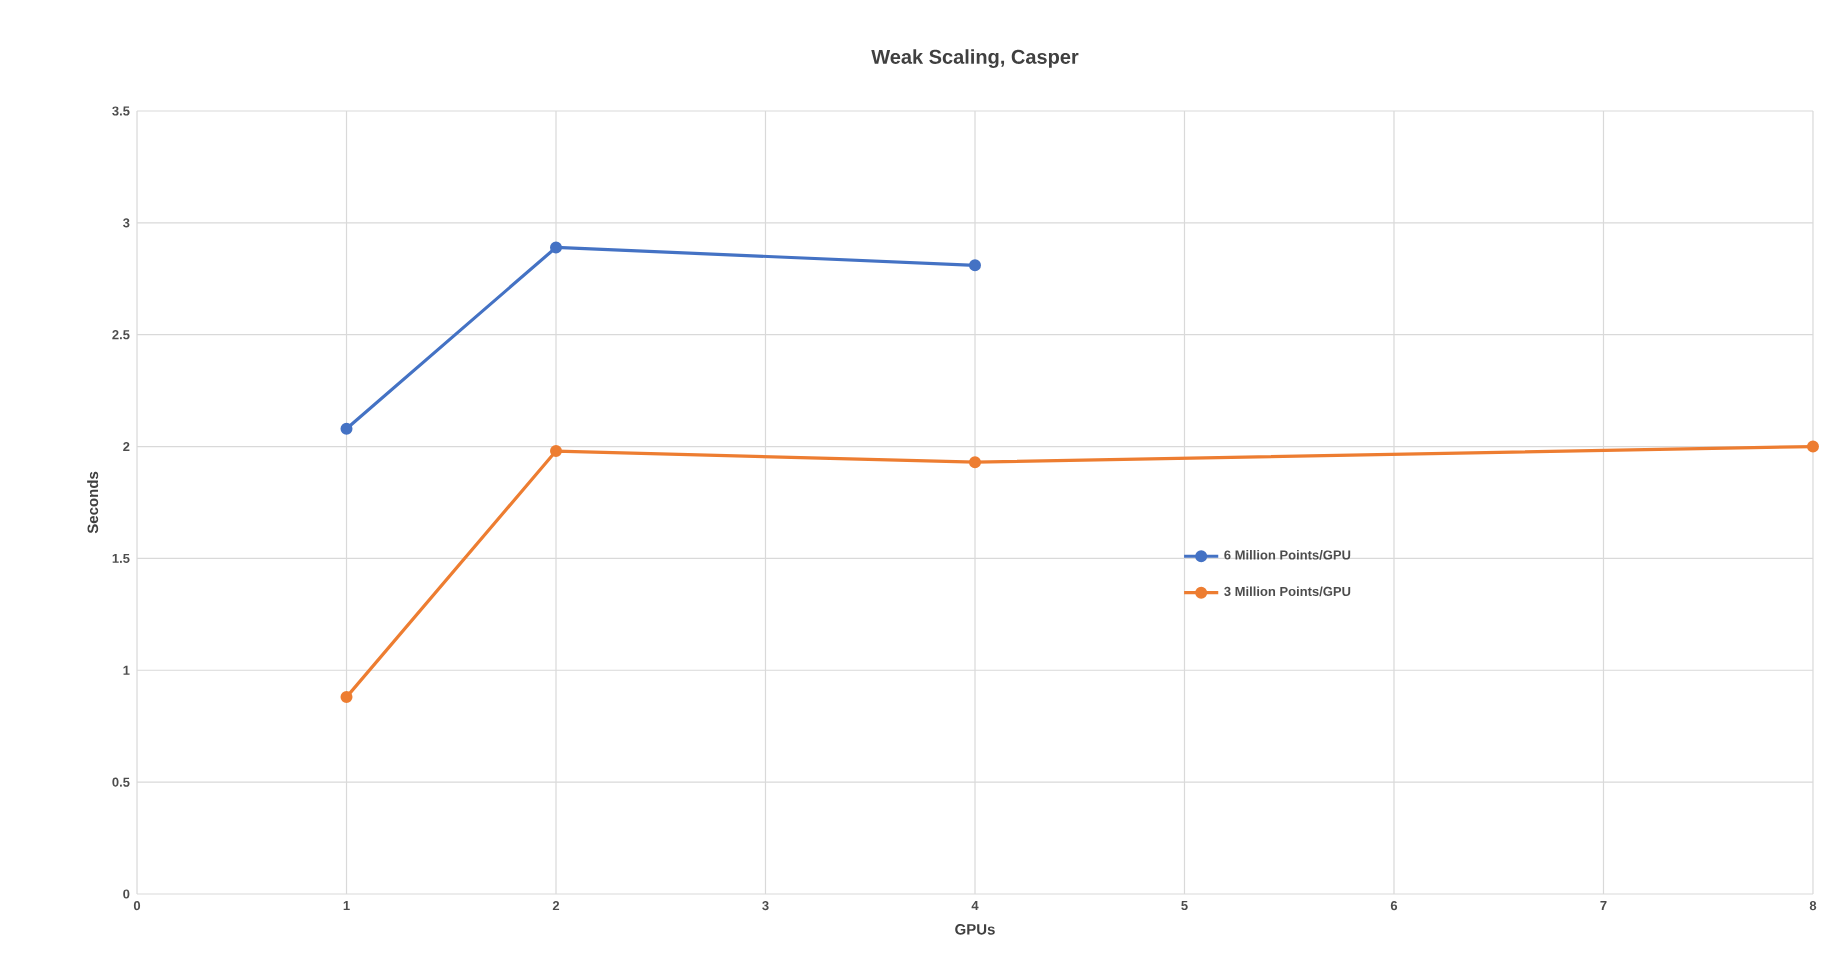 The width and height of the screenshot is (1832, 974). Describe the element at coordinates (121, 335) in the screenshot. I see `y-tick-label: 2.5` at that location.